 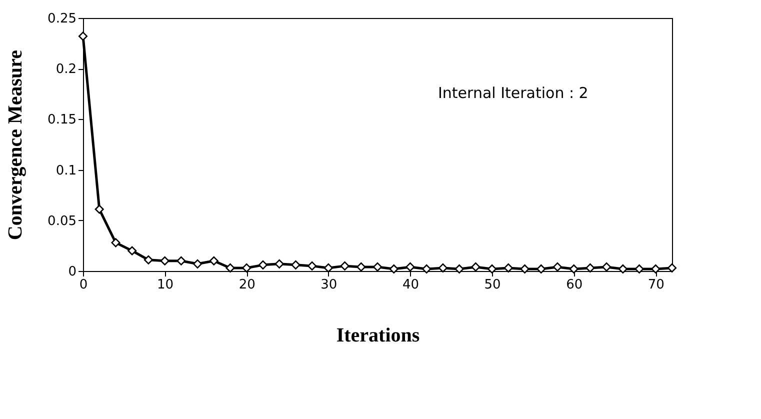 What do you see at coordinates (165, 285) in the screenshot?
I see `x-tick-label: 10` at bounding box center [165, 285].